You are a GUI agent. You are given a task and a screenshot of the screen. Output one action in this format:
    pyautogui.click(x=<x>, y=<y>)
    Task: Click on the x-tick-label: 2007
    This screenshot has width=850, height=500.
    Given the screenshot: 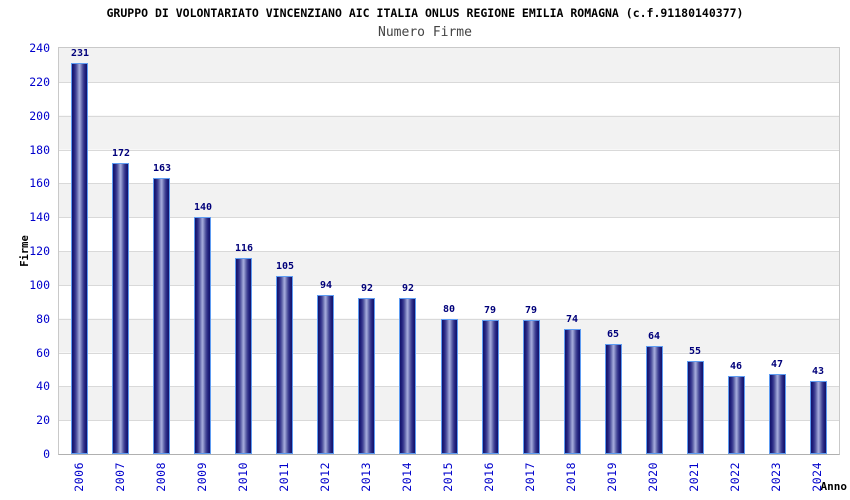 What is the action you would take?
    pyautogui.click(x=120, y=477)
    